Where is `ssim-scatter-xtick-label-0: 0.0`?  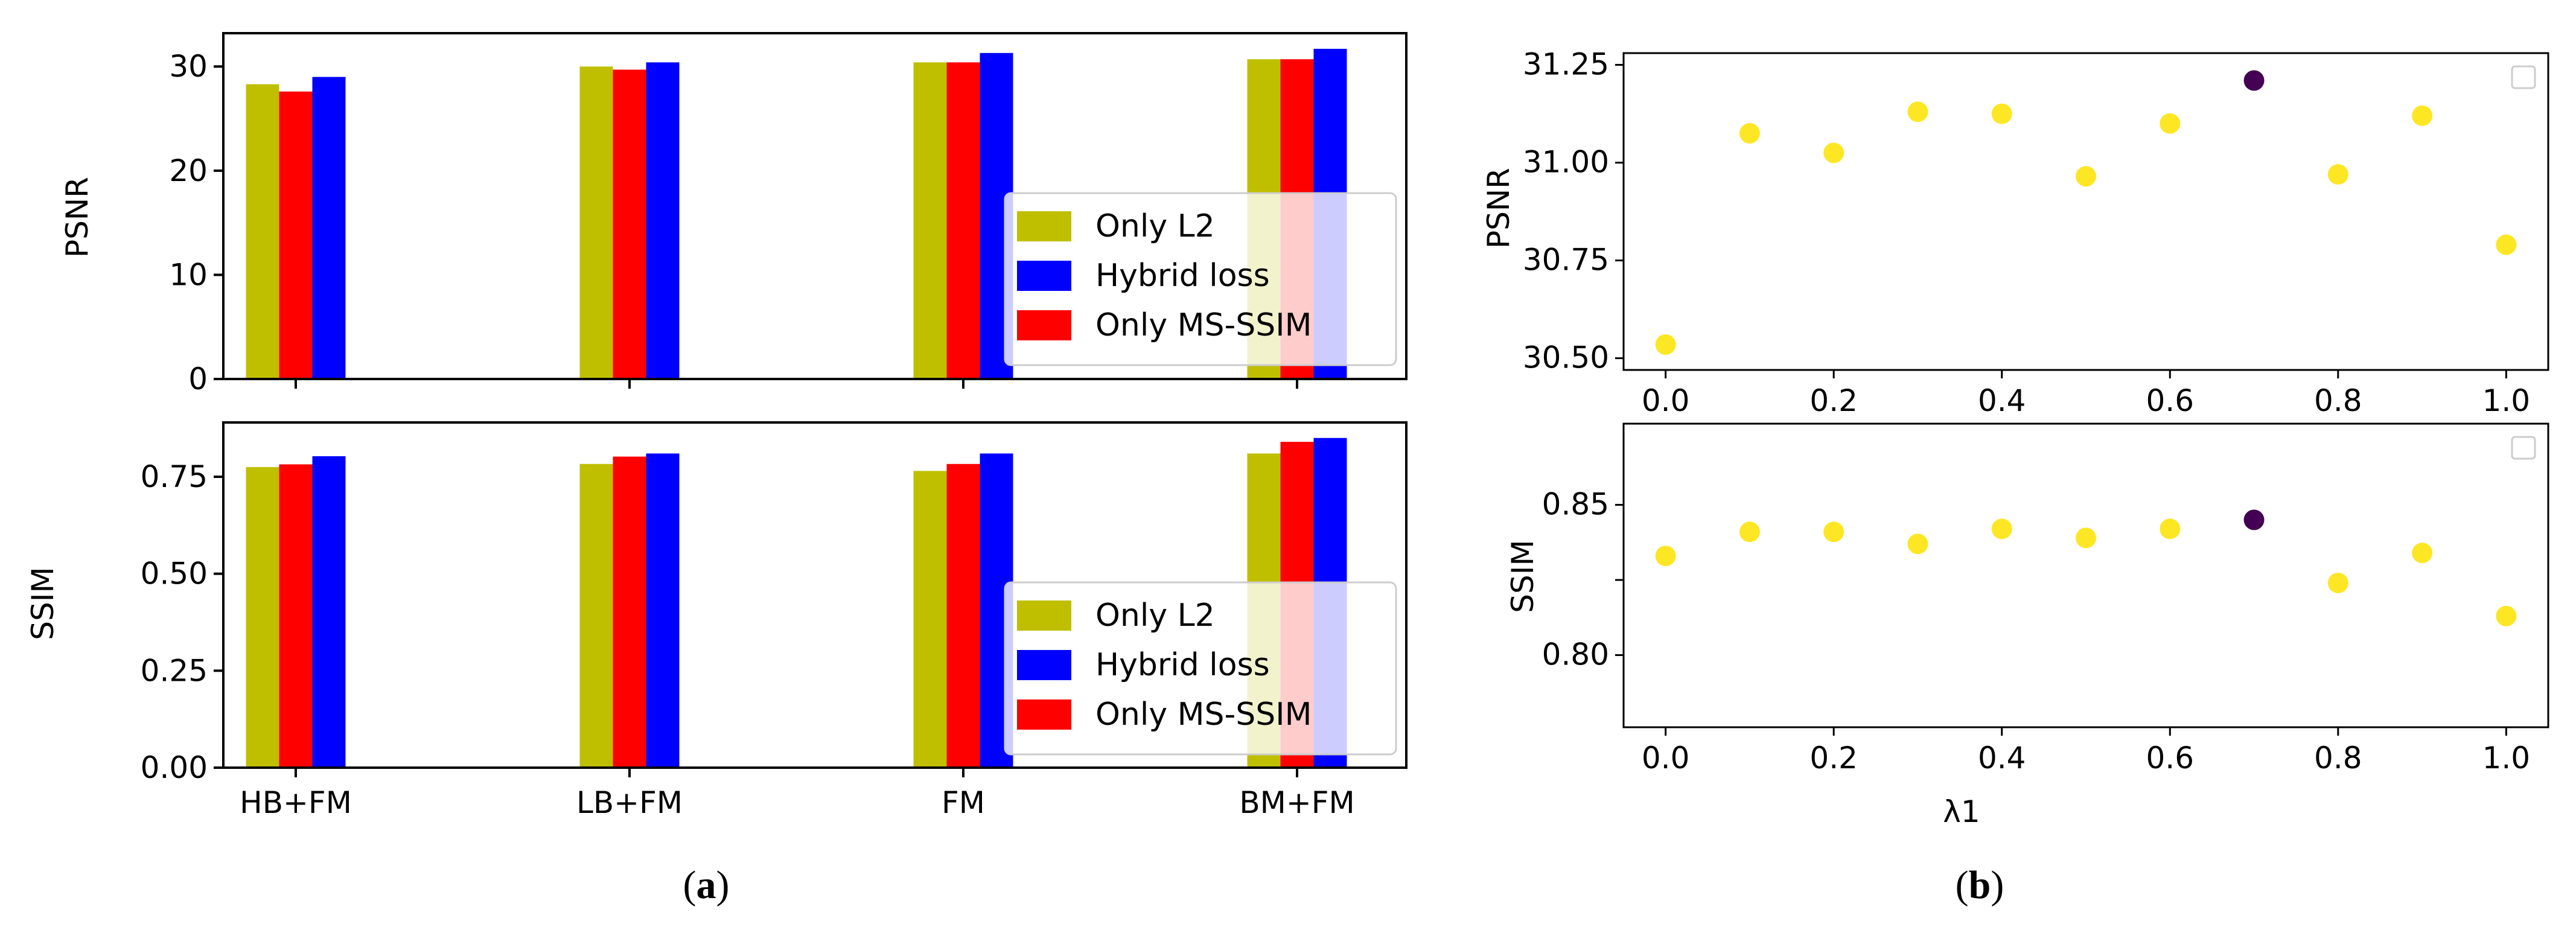
ssim-scatter-xtick-label-0: 0.0 is located at coordinates (1666, 759).